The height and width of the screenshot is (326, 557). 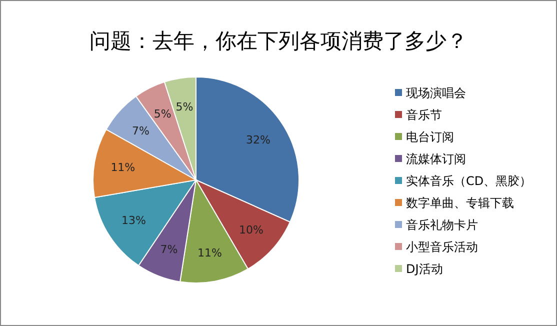 I want to click on data-label: 13%, so click(x=134, y=221).